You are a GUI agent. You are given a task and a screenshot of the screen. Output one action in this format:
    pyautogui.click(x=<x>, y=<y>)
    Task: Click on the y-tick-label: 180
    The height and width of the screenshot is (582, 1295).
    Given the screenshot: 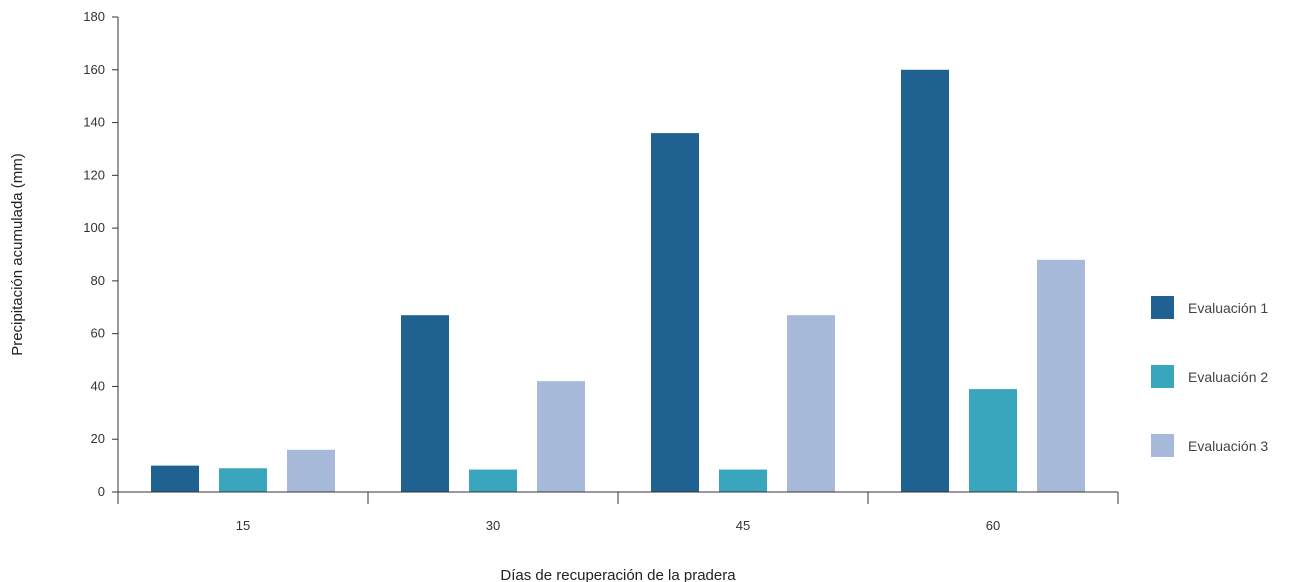 What is the action you would take?
    pyautogui.click(x=94, y=16)
    